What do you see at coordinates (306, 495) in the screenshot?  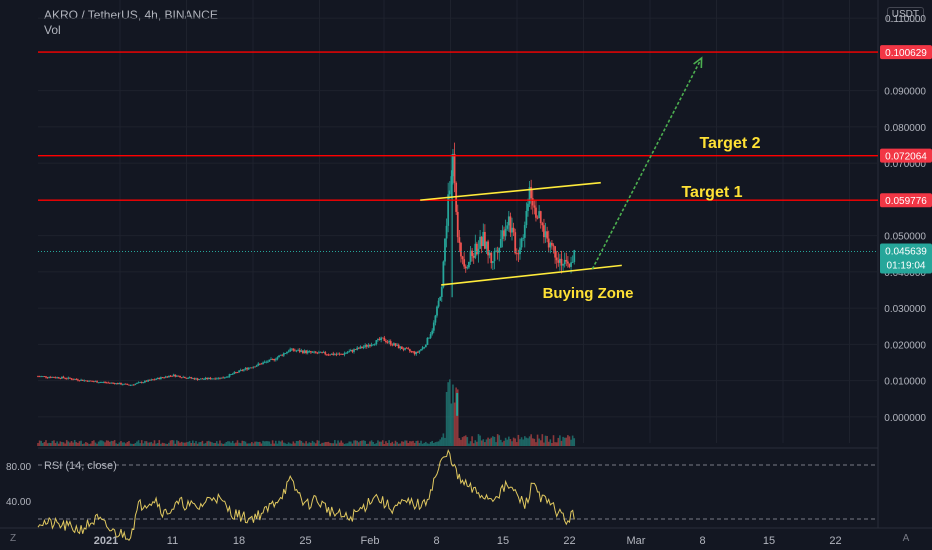 I see `rsi-line` at bounding box center [306, 495].